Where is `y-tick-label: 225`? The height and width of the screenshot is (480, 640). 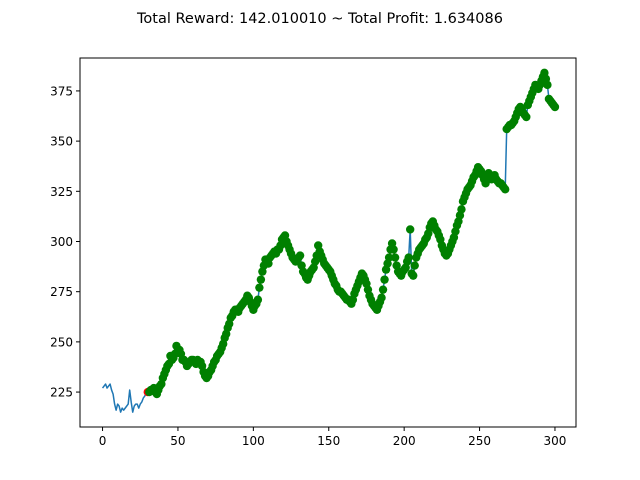
y-tick-label: 225 is located at coordinates (61, 393).